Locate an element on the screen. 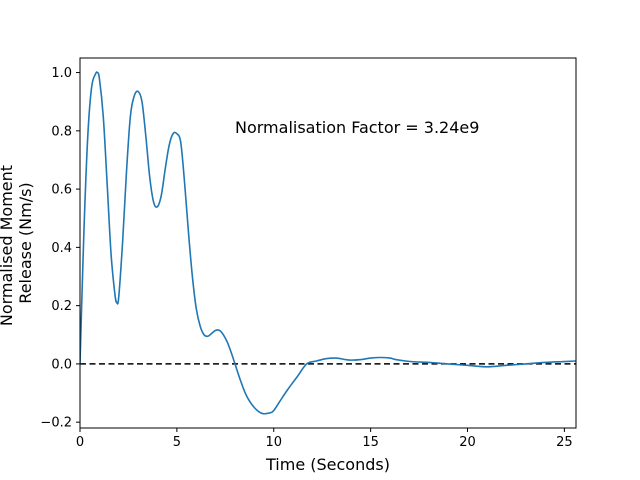 The height and width of the screenshot is (480, 640). y-tick-label: −0.2 is located at coordinates (56, 423).